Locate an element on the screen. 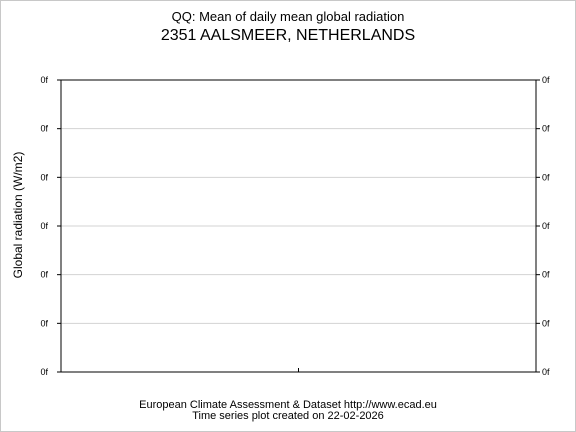 This screenshot has height=432, width=576. chart-subtitle: 2351 AALSMEER, NETHERLANDS is located at coordinates (288, 35).